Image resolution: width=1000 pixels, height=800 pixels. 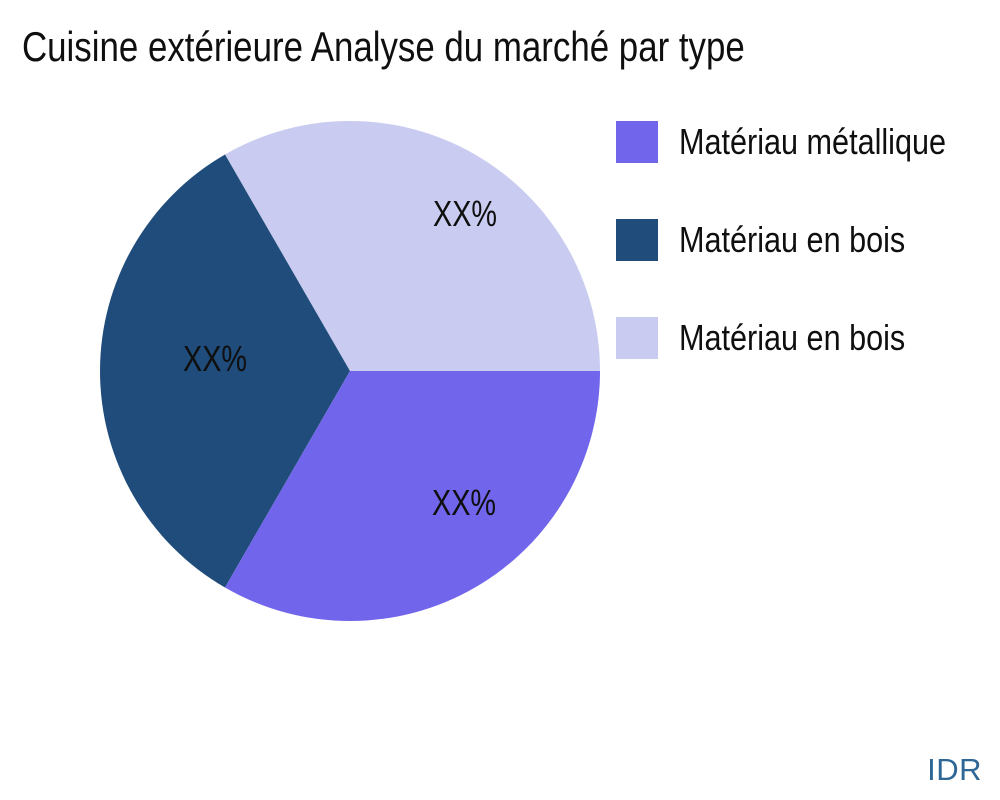 I want to click on legend-item-wood-dark: Matériau en bois, so click(x=804, y=240).